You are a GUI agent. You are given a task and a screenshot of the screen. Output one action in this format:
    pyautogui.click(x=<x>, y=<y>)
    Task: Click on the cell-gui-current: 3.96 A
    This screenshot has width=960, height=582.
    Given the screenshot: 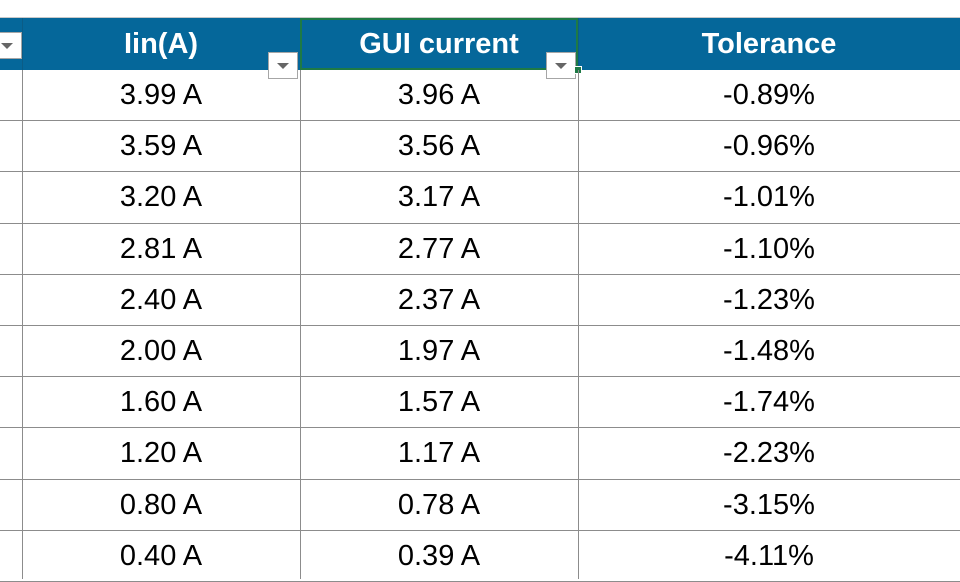 What is the action you would take?
    pyautogui.click(x=439, y=95)
    